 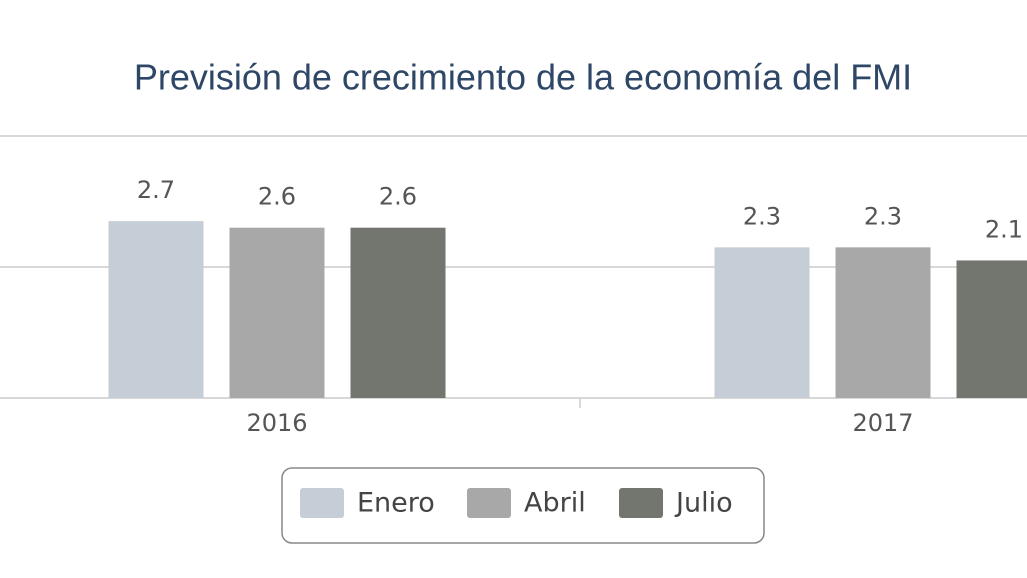 I want to click on x-tick-label: 2016, so click(x=276, y=423).